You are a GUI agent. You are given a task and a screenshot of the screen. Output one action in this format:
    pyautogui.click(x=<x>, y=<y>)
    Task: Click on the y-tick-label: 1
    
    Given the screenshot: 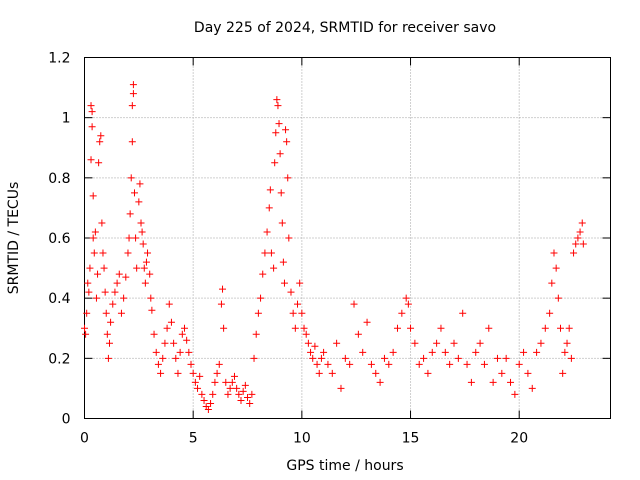 What is the action you would take?
    pyautogui.click(x=66, y=119)
    